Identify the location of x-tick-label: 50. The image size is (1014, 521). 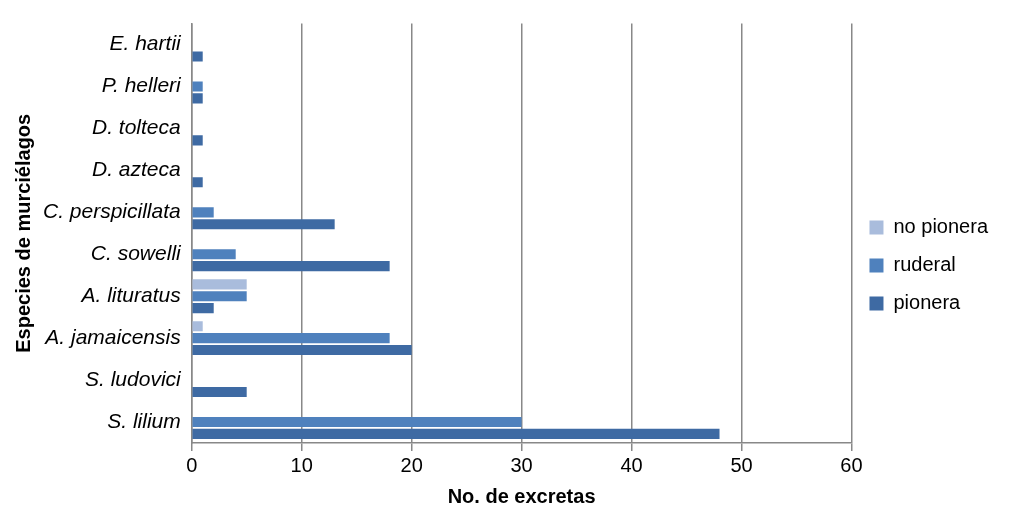
(741, 464).